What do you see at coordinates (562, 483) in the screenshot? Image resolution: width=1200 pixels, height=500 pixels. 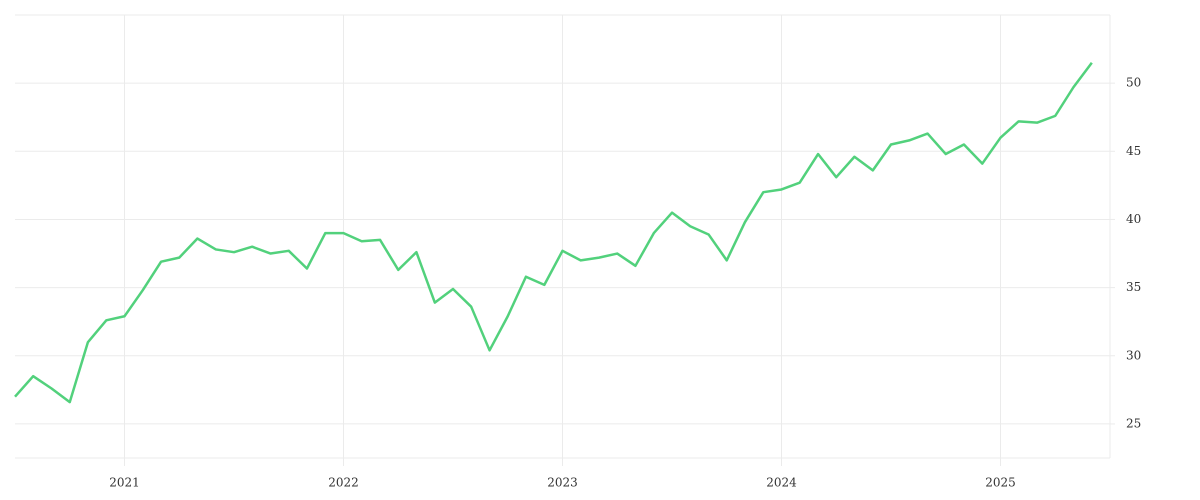 I see `x-tick-label: 2023` at bounding box center [562, 483].